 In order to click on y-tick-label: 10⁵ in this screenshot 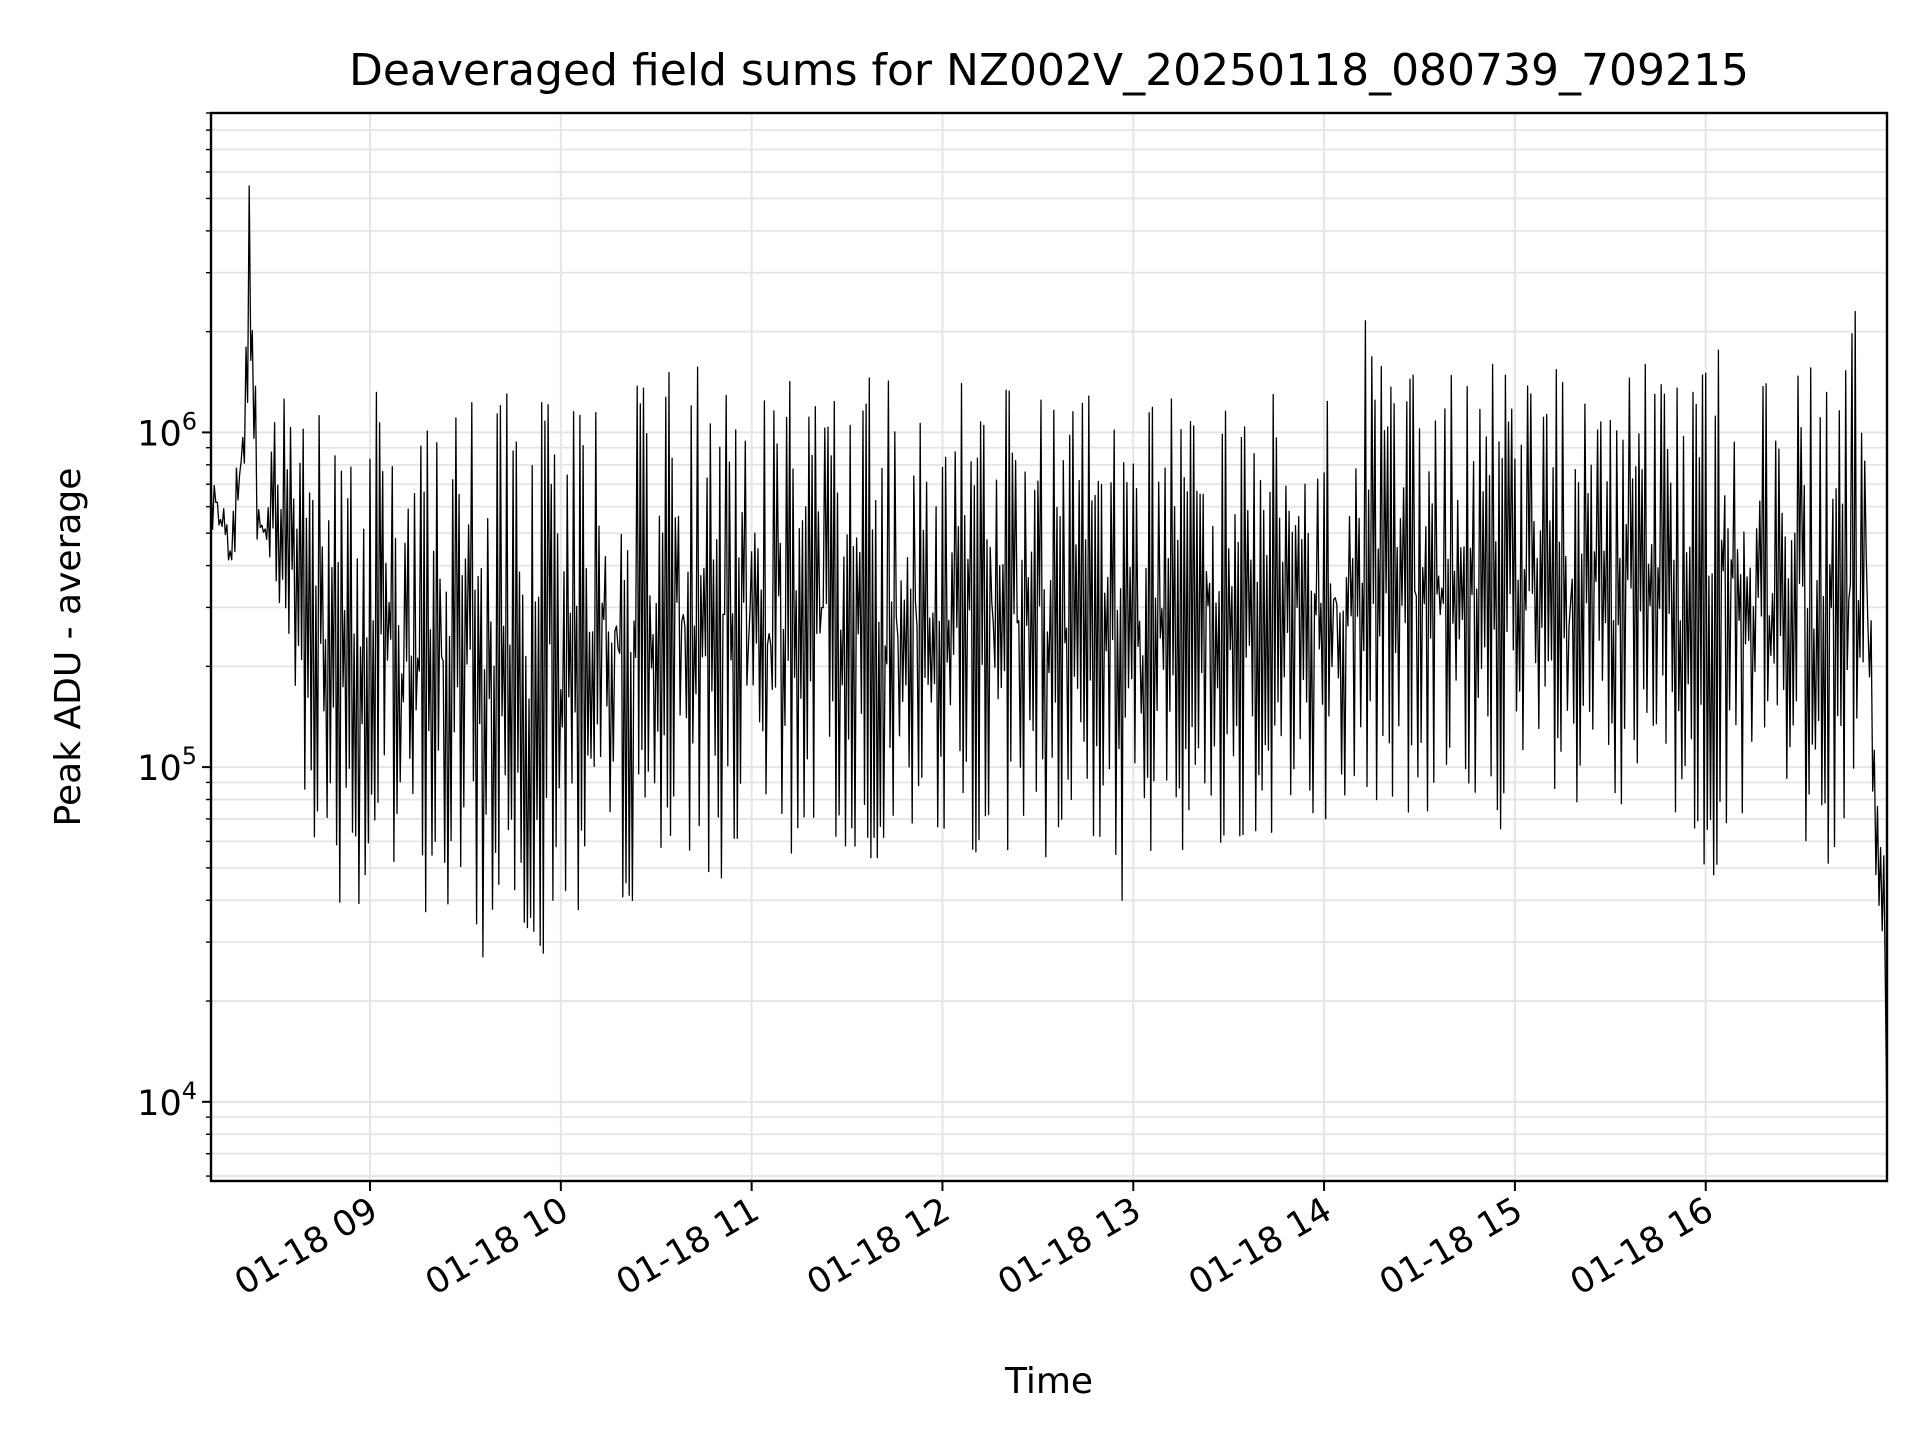, I will do `click(167, 765)`.